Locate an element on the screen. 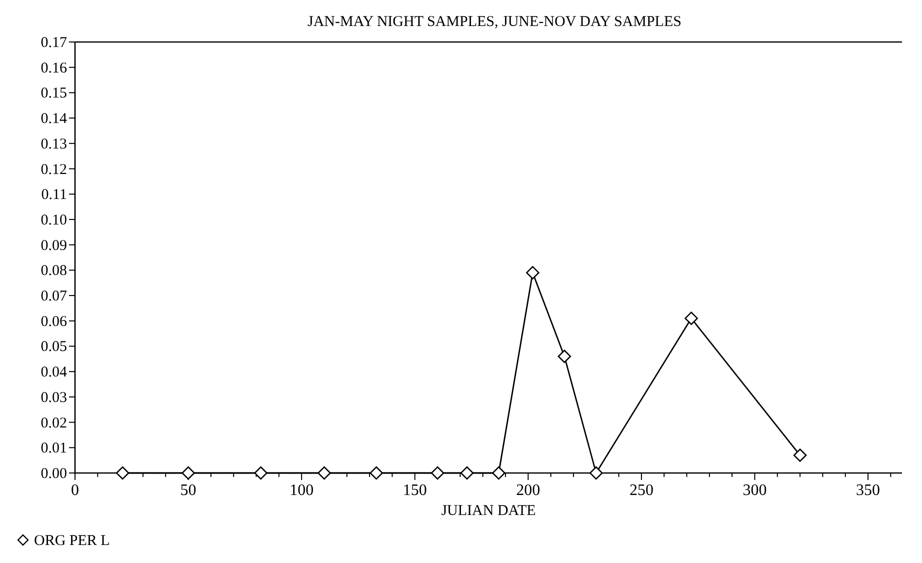 The image size is (922, 563). x-axis-title: JULIAN DATE is located at coordinates (488, 511).